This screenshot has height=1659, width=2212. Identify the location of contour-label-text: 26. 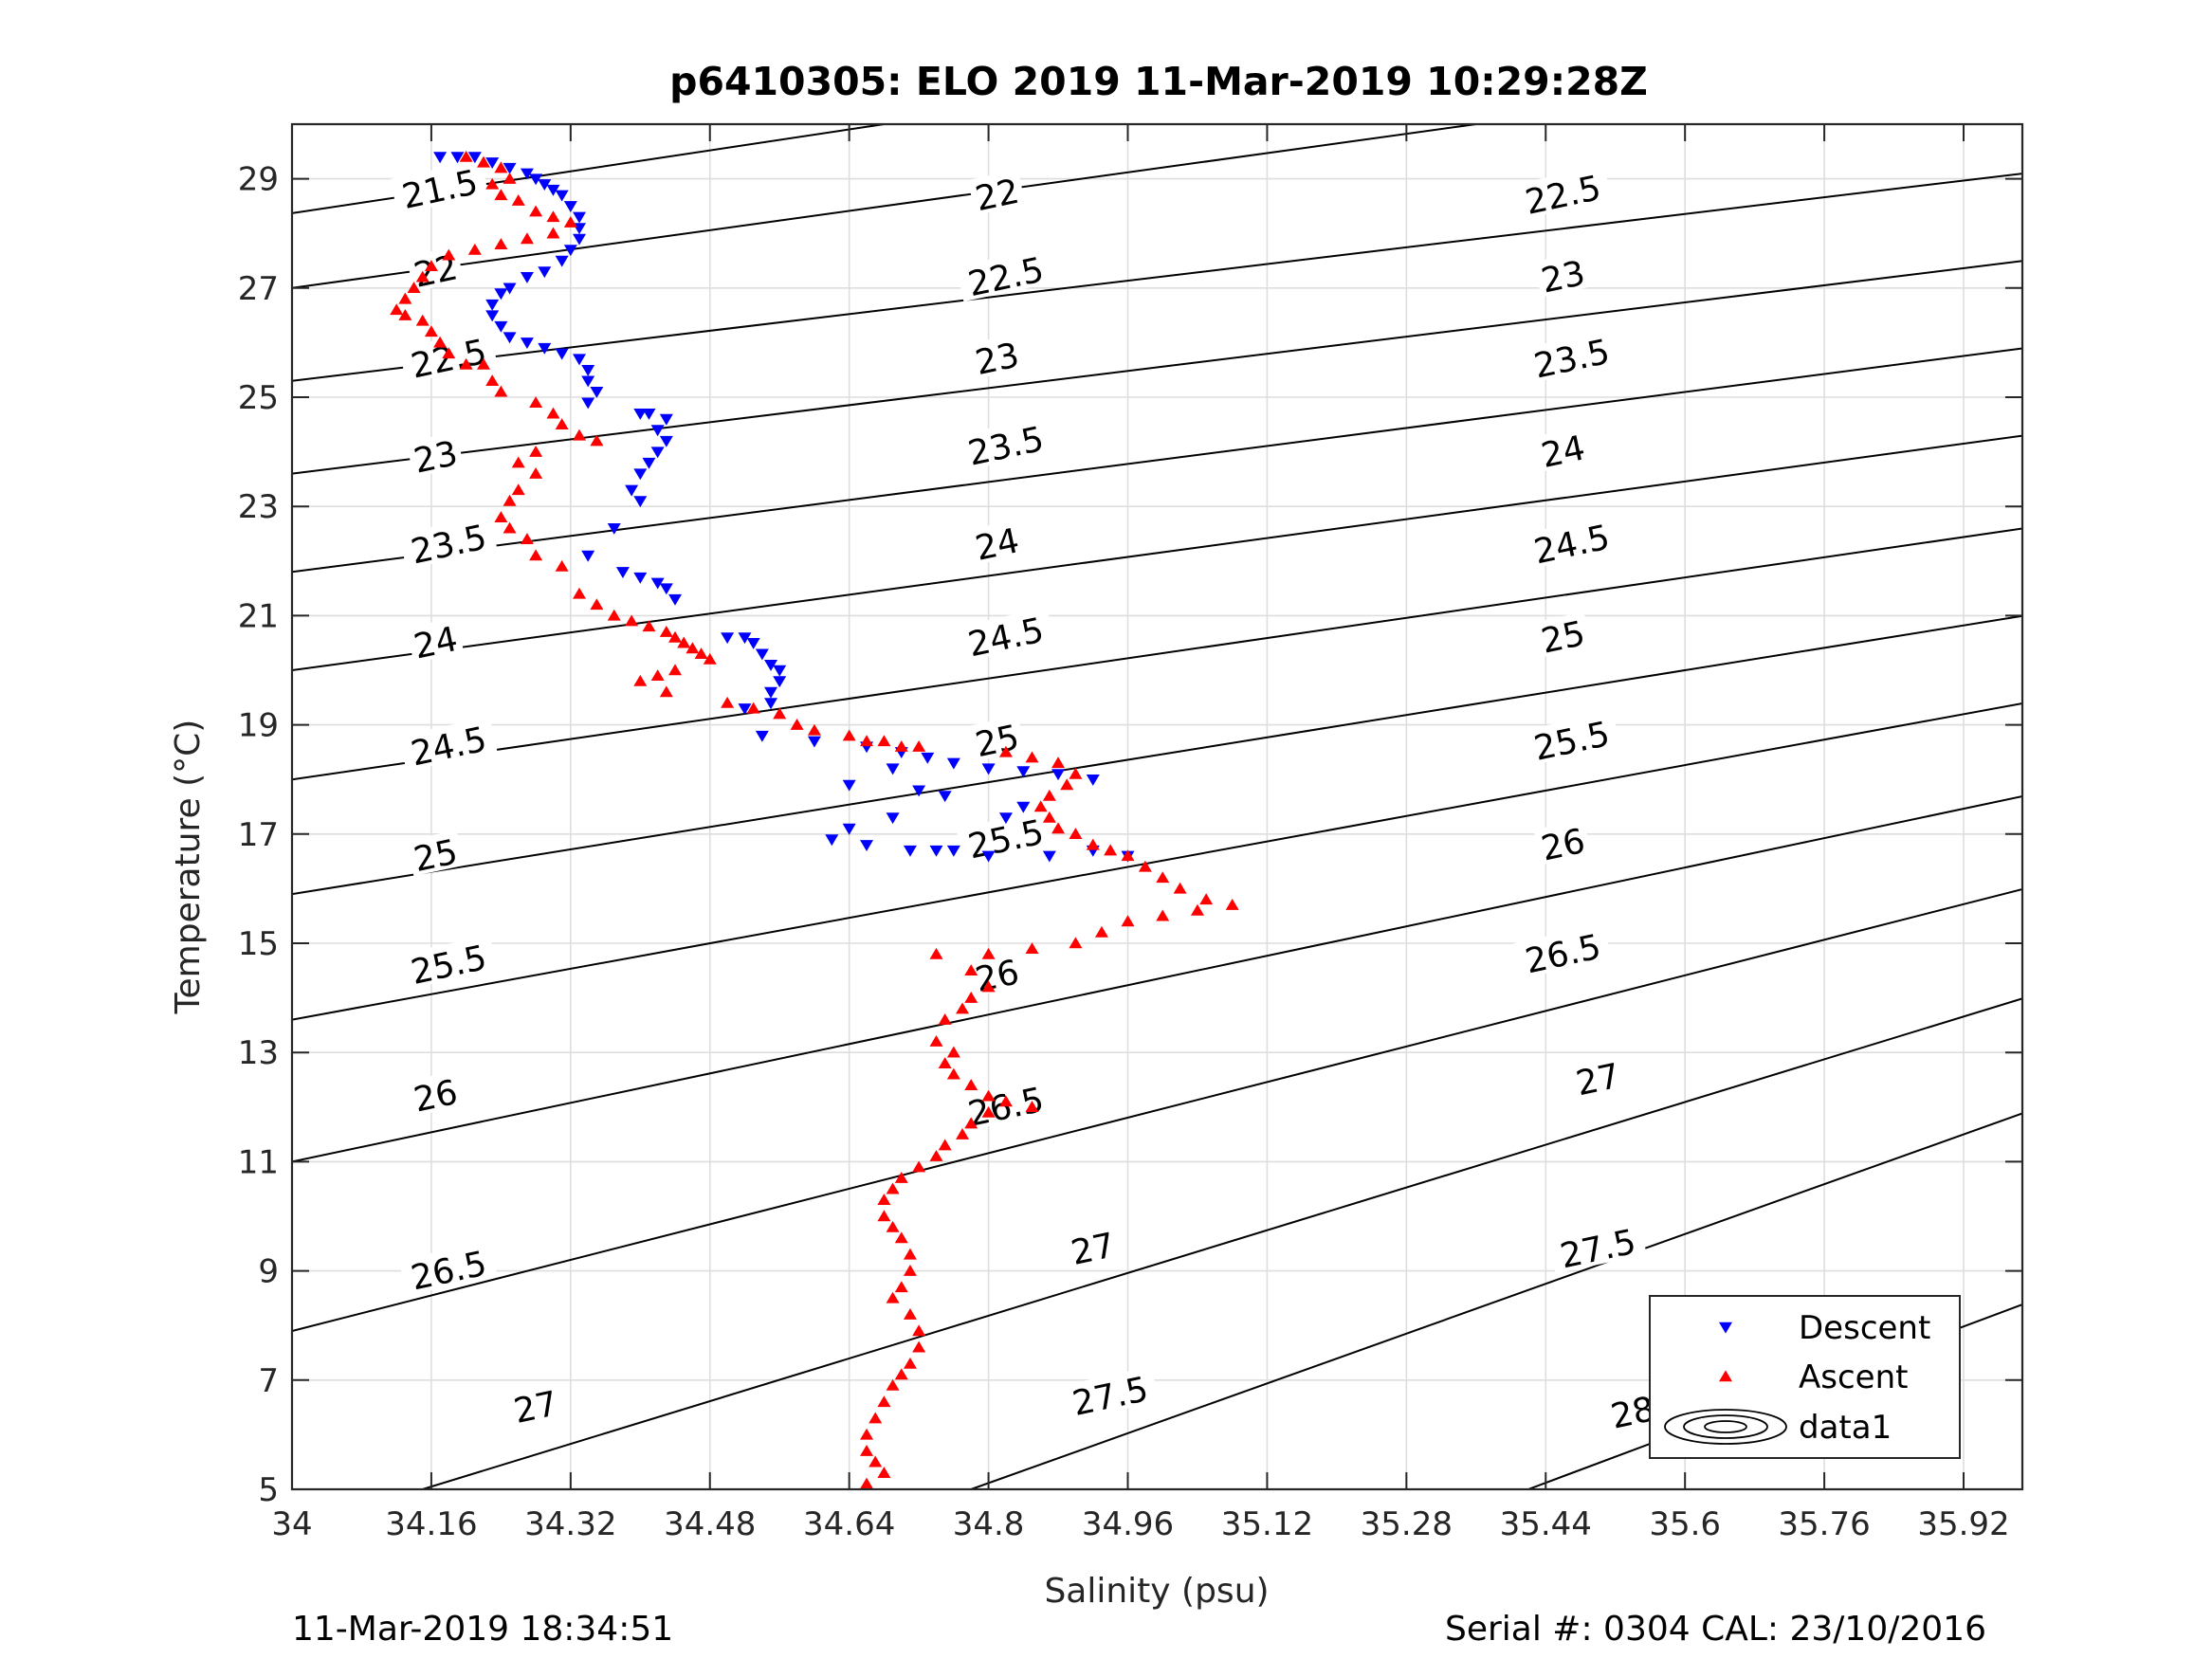
(1563, 845).